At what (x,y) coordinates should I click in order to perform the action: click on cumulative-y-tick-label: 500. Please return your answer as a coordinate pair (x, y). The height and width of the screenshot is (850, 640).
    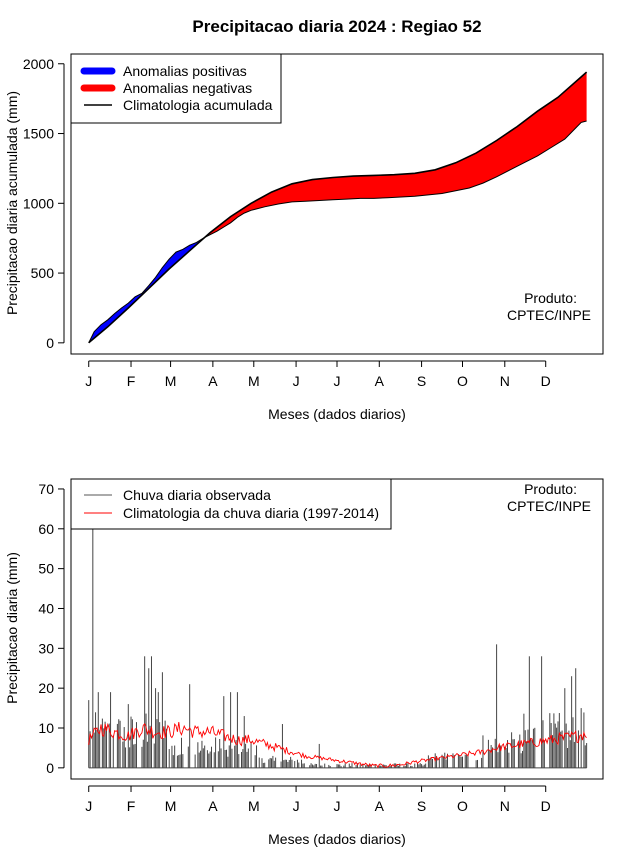
    Looking at the image, I should click on (43, 273).